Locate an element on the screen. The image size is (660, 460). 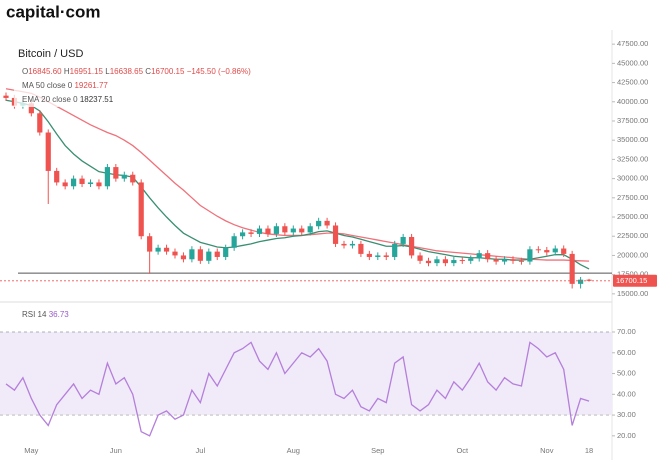
y-tick-label: 47500.00 is located at coordinates (632, 43).